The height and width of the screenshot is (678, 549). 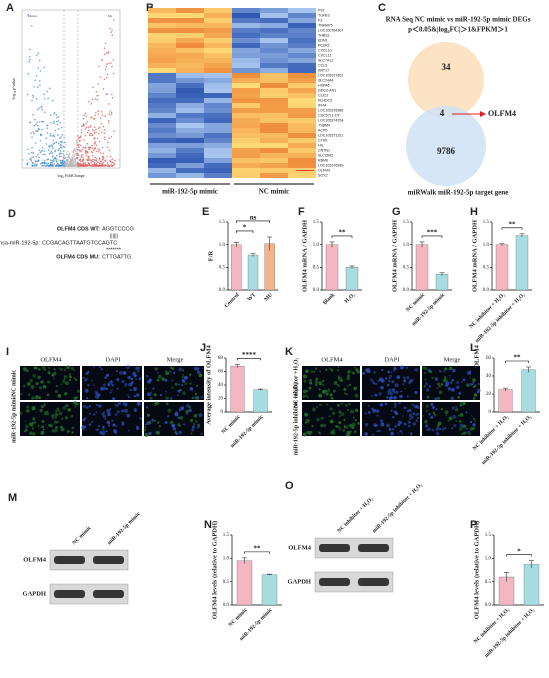 I want to click on venn-circle, so click(x=446, y=146).